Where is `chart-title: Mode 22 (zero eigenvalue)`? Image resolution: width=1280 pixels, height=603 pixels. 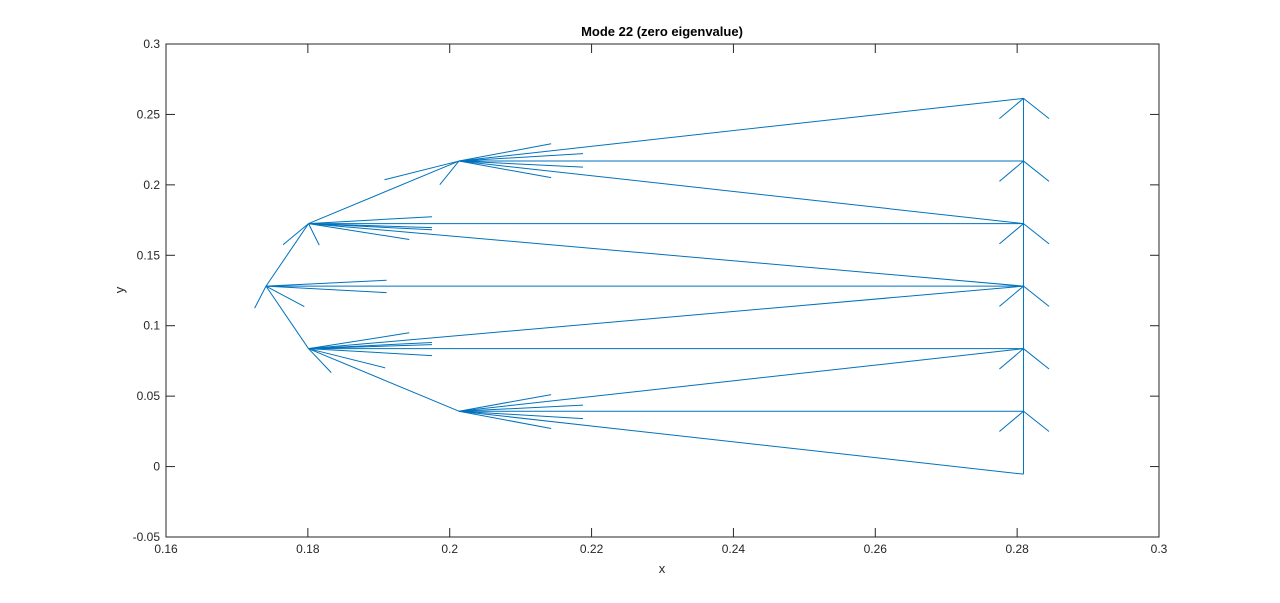 chart-title: Mode 22 (zero eigenvalue) is located at coordinates (662, 31).